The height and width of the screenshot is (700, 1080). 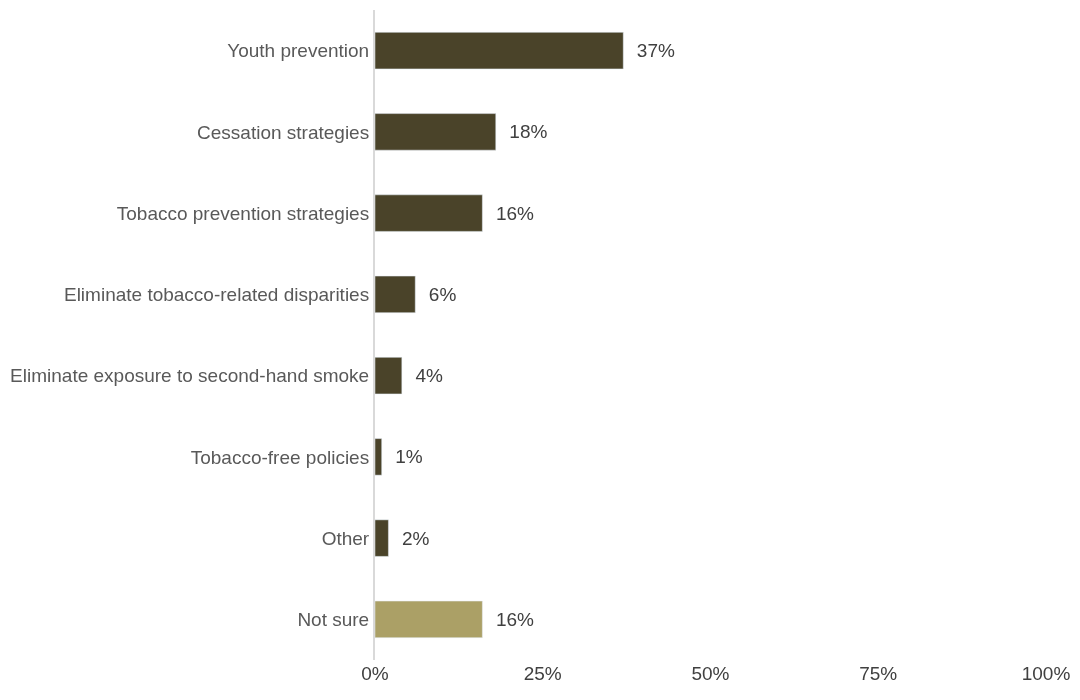 What do you see at coordinates (410, 538) in the screenshot?
I see `data-label: 2%` at bounding box center [410, 538].